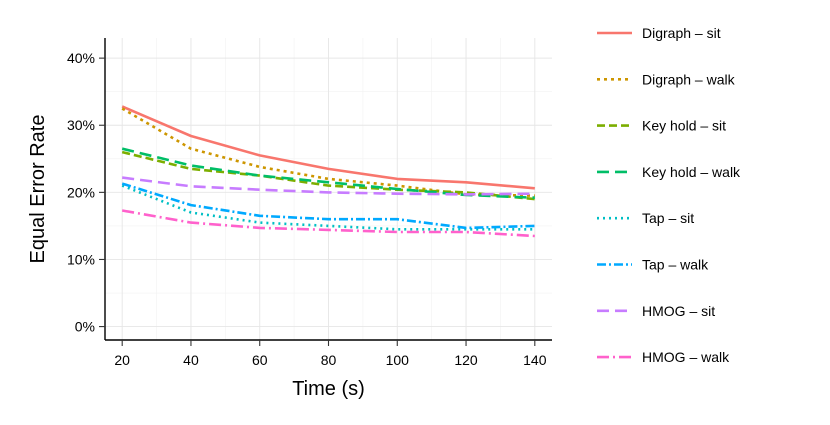 This screenshot has height=425, width=830. I want to click on legend-label: Key hold – sit, so click(684, 126).